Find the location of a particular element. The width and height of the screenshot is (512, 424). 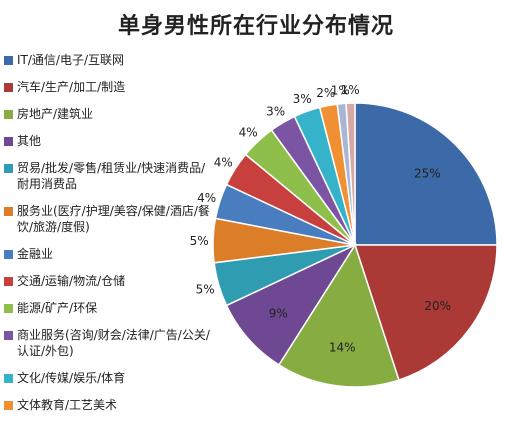

legend-label: 贸易/批发/零售/租赁业/快速消费品/耐用消费品 is located at coordinates (111, 176).